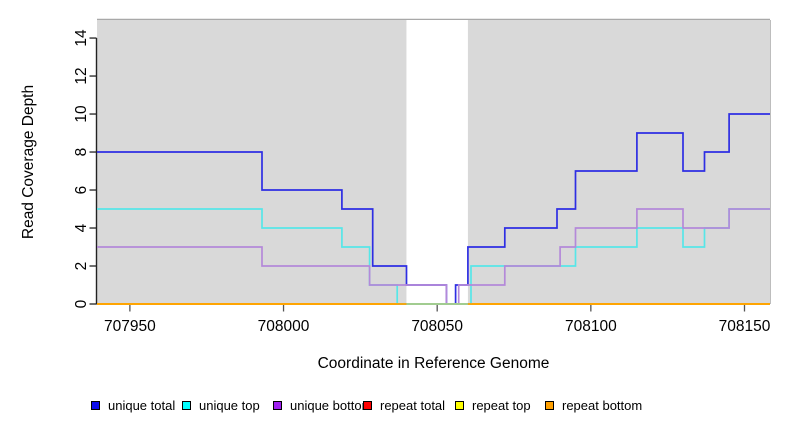 The height and width of the screenshot is (432, 792). I want to click on legend-item-unique-top: unique top, so click(221, 405).